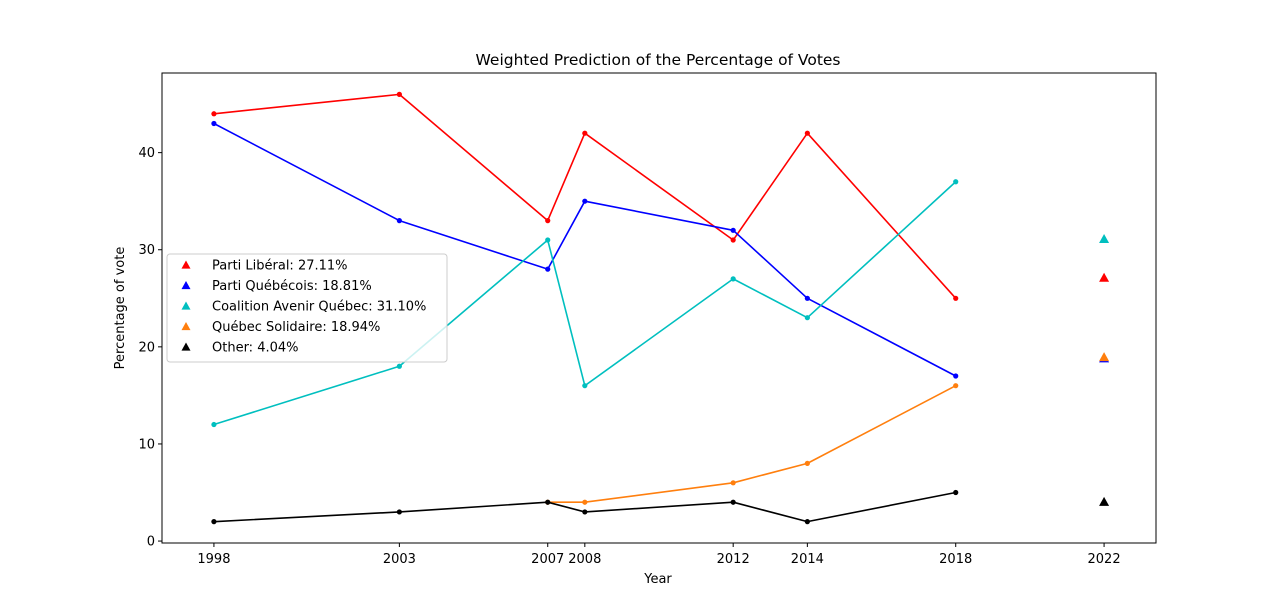  Describe the element at coordinates (146, 444) in the screenshot. I see `y-tick-label: 10` at that location.